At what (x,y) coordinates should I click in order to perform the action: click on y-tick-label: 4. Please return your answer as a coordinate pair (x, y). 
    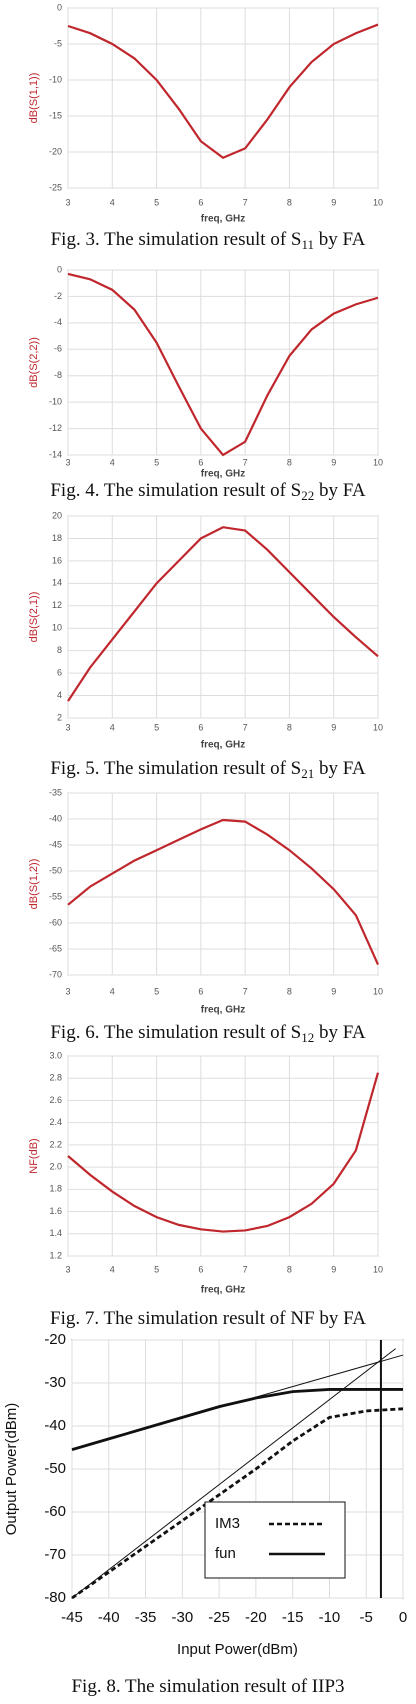
    Looking at the image, I should click on (59, 695).